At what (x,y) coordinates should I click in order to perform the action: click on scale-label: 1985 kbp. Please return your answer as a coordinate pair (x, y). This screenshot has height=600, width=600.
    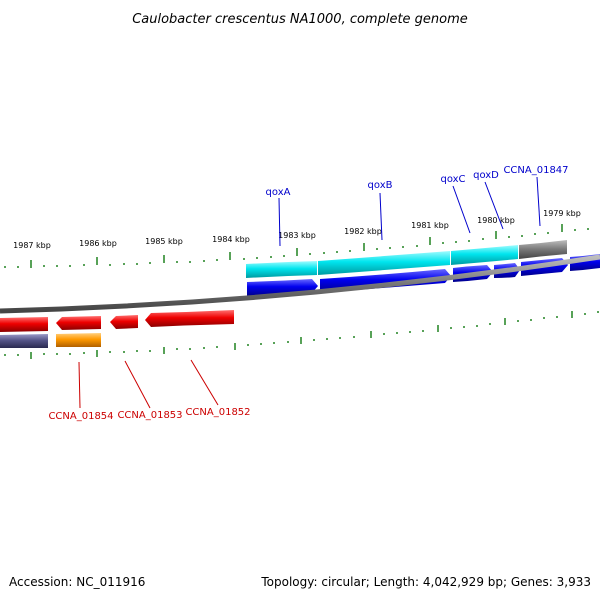
    Looking at the image, I should click on (164, 241).